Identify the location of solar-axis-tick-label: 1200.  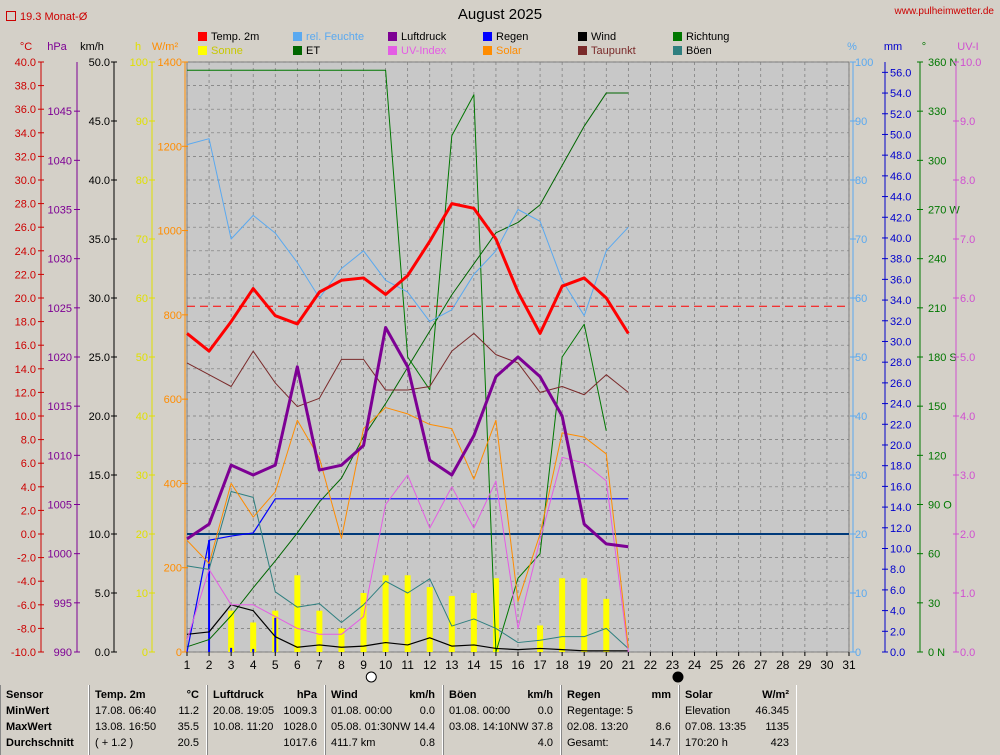
(170, 147).